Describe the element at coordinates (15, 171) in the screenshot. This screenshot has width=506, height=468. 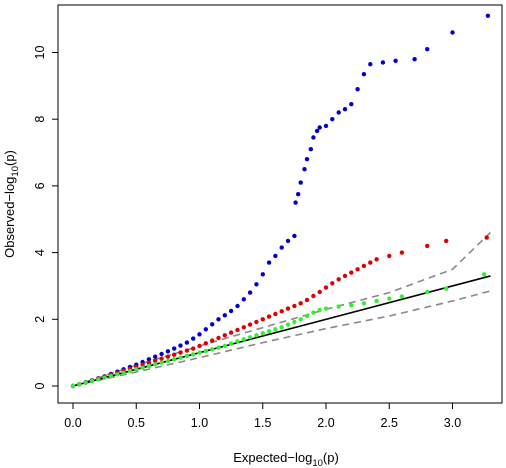
I see `y-axis-title-subscript: 10` at that location.